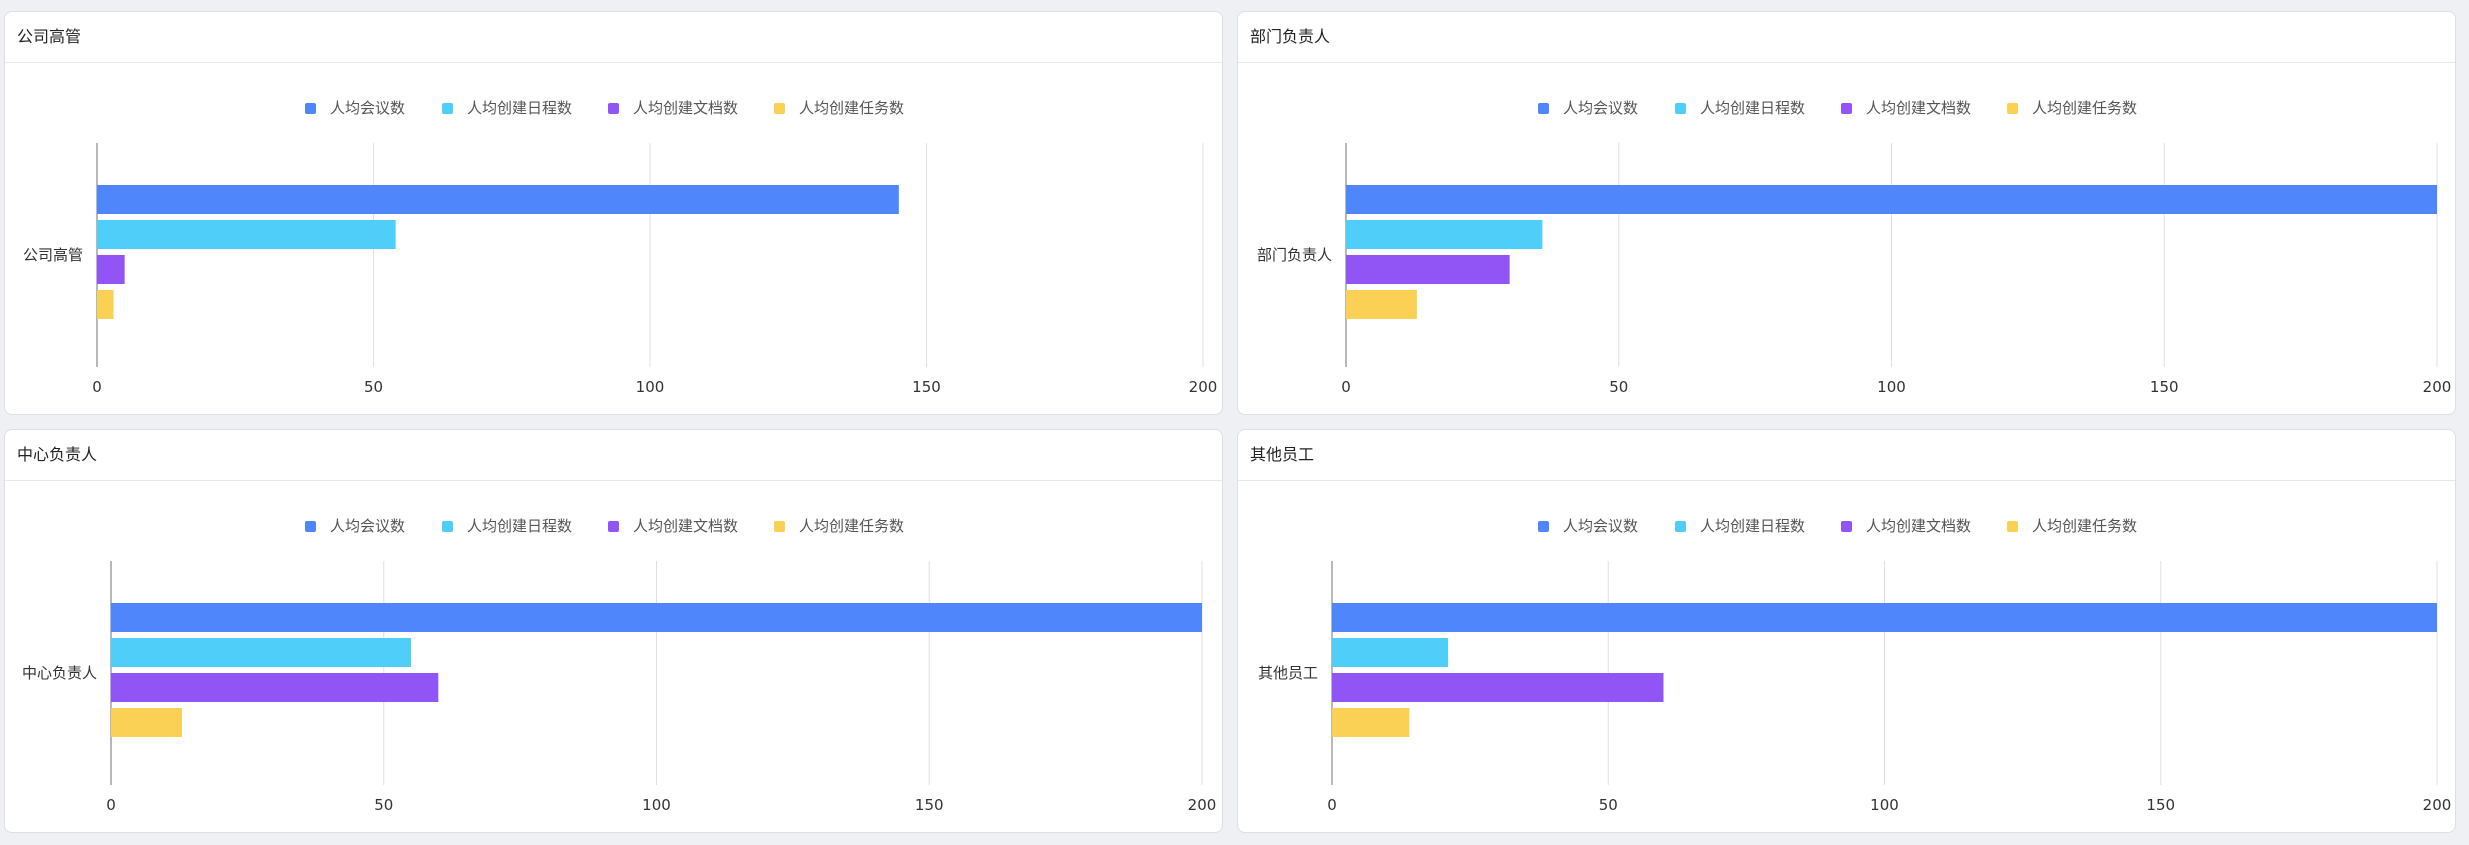 The height and width of the screenshot is (845, 2469). Describe the element at coordinates (613, 455) in the screenshot. I see `panel-title: 中心负责人` at that location.